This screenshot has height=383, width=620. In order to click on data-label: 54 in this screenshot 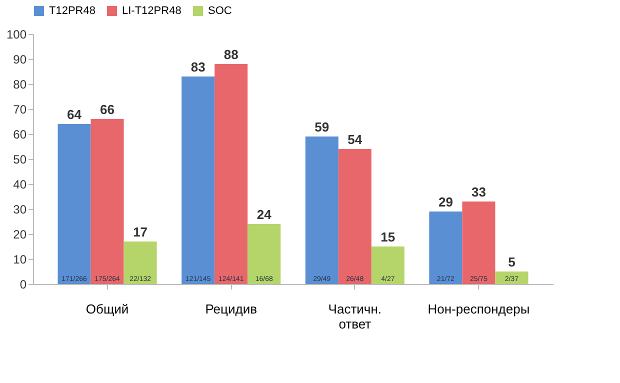, I will do `click(355, 139)`.